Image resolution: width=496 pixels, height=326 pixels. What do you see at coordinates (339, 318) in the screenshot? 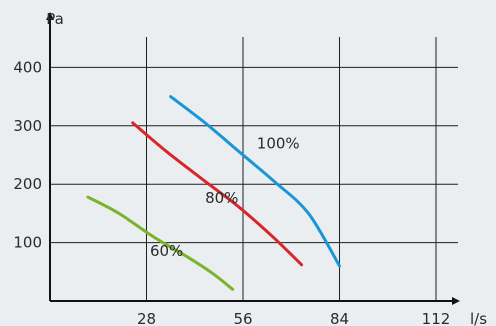
I see `x-tick-label: 84` at bounding box center [339, 318].